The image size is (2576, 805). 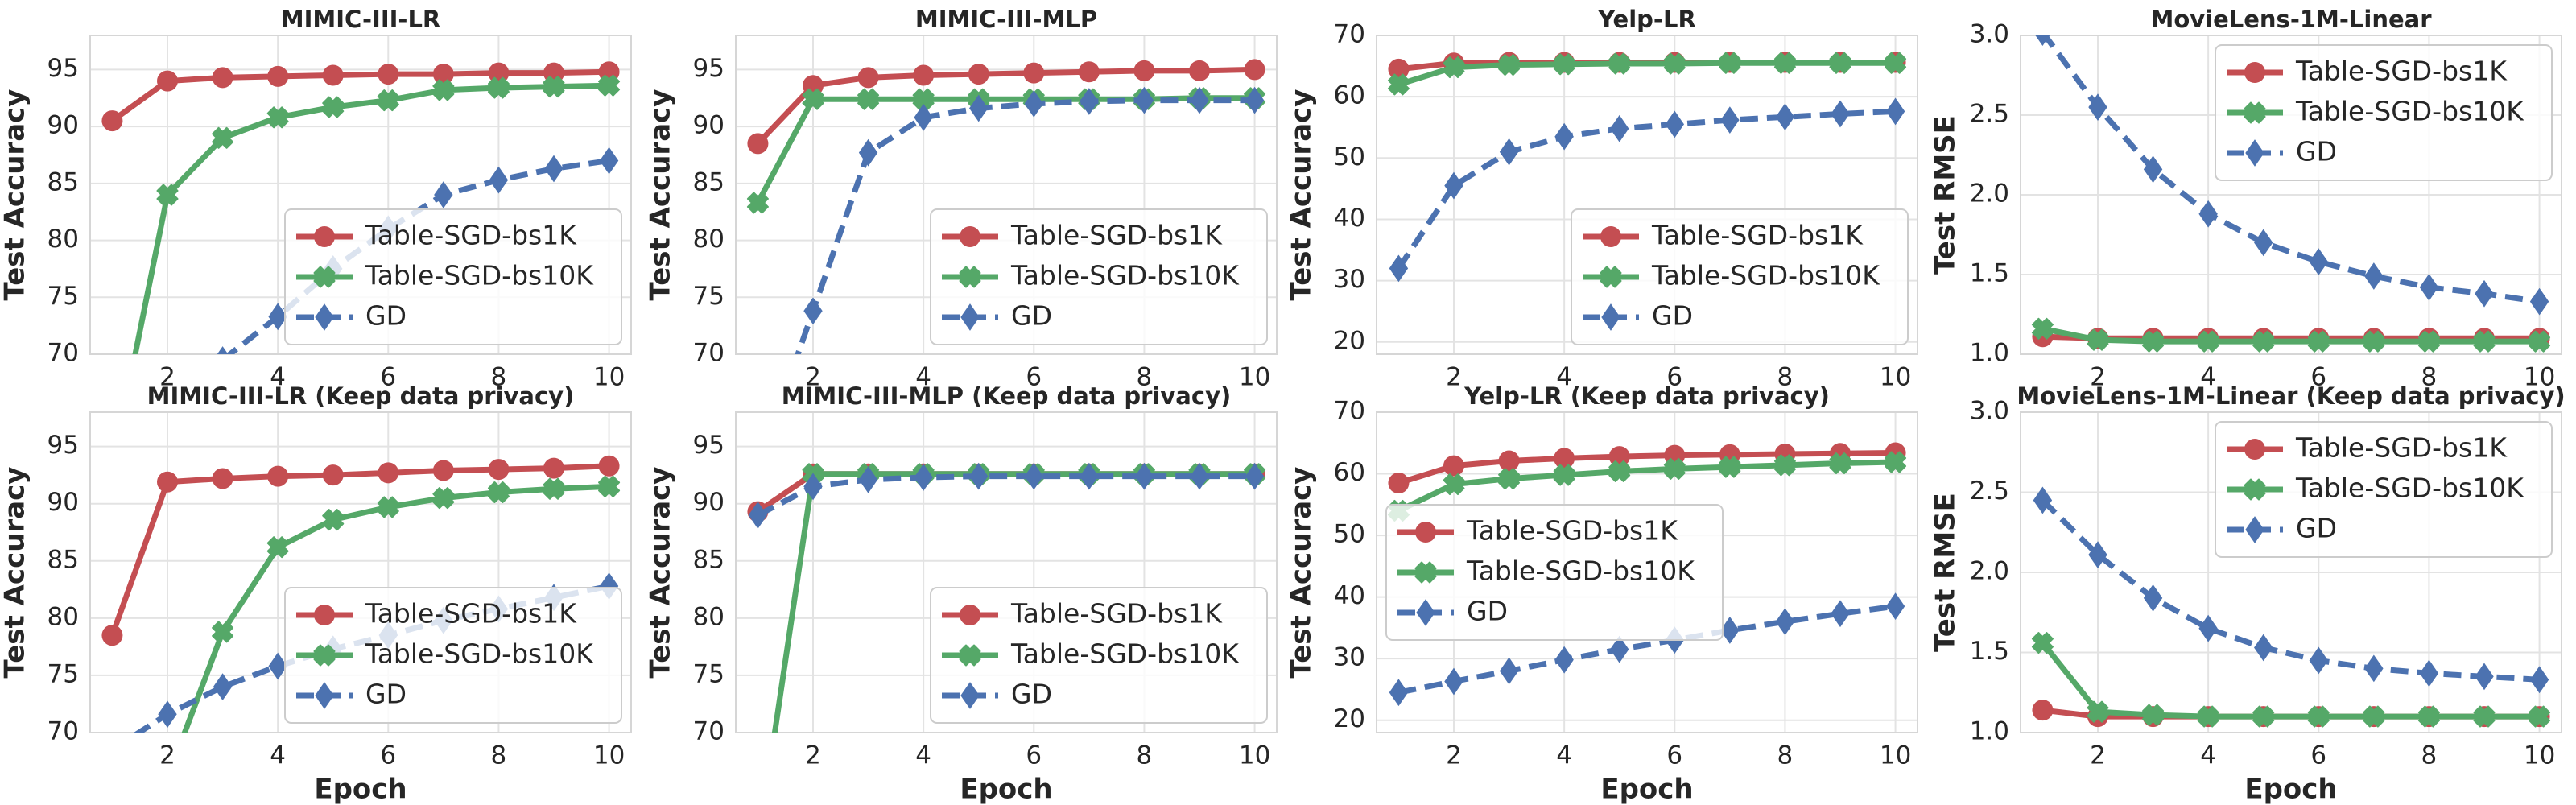 I want to click on y-tick-label: 60, so click(x=1349, y=472).